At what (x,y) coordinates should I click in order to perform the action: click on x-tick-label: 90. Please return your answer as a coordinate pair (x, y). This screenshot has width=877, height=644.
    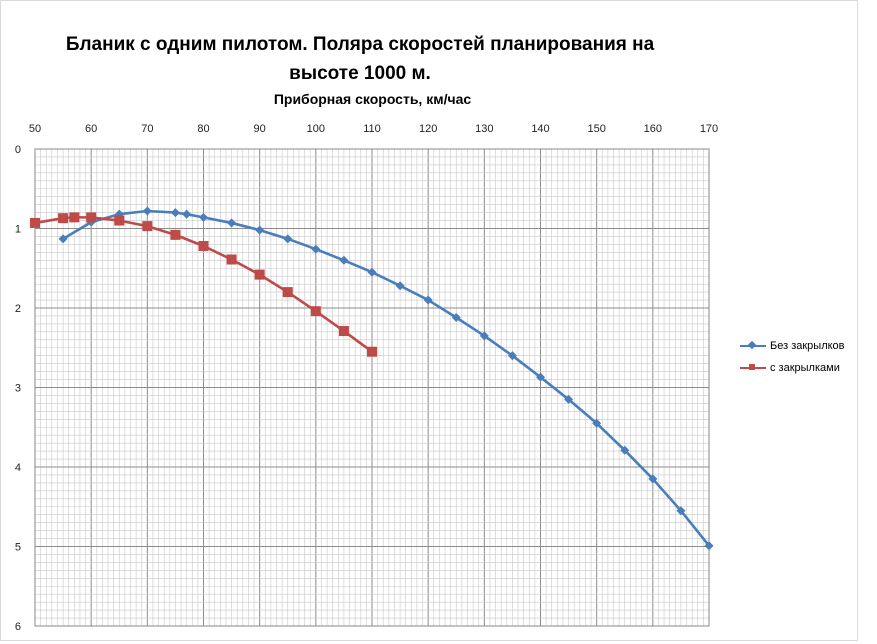
    Looking at the image, I should click on (260, 129).